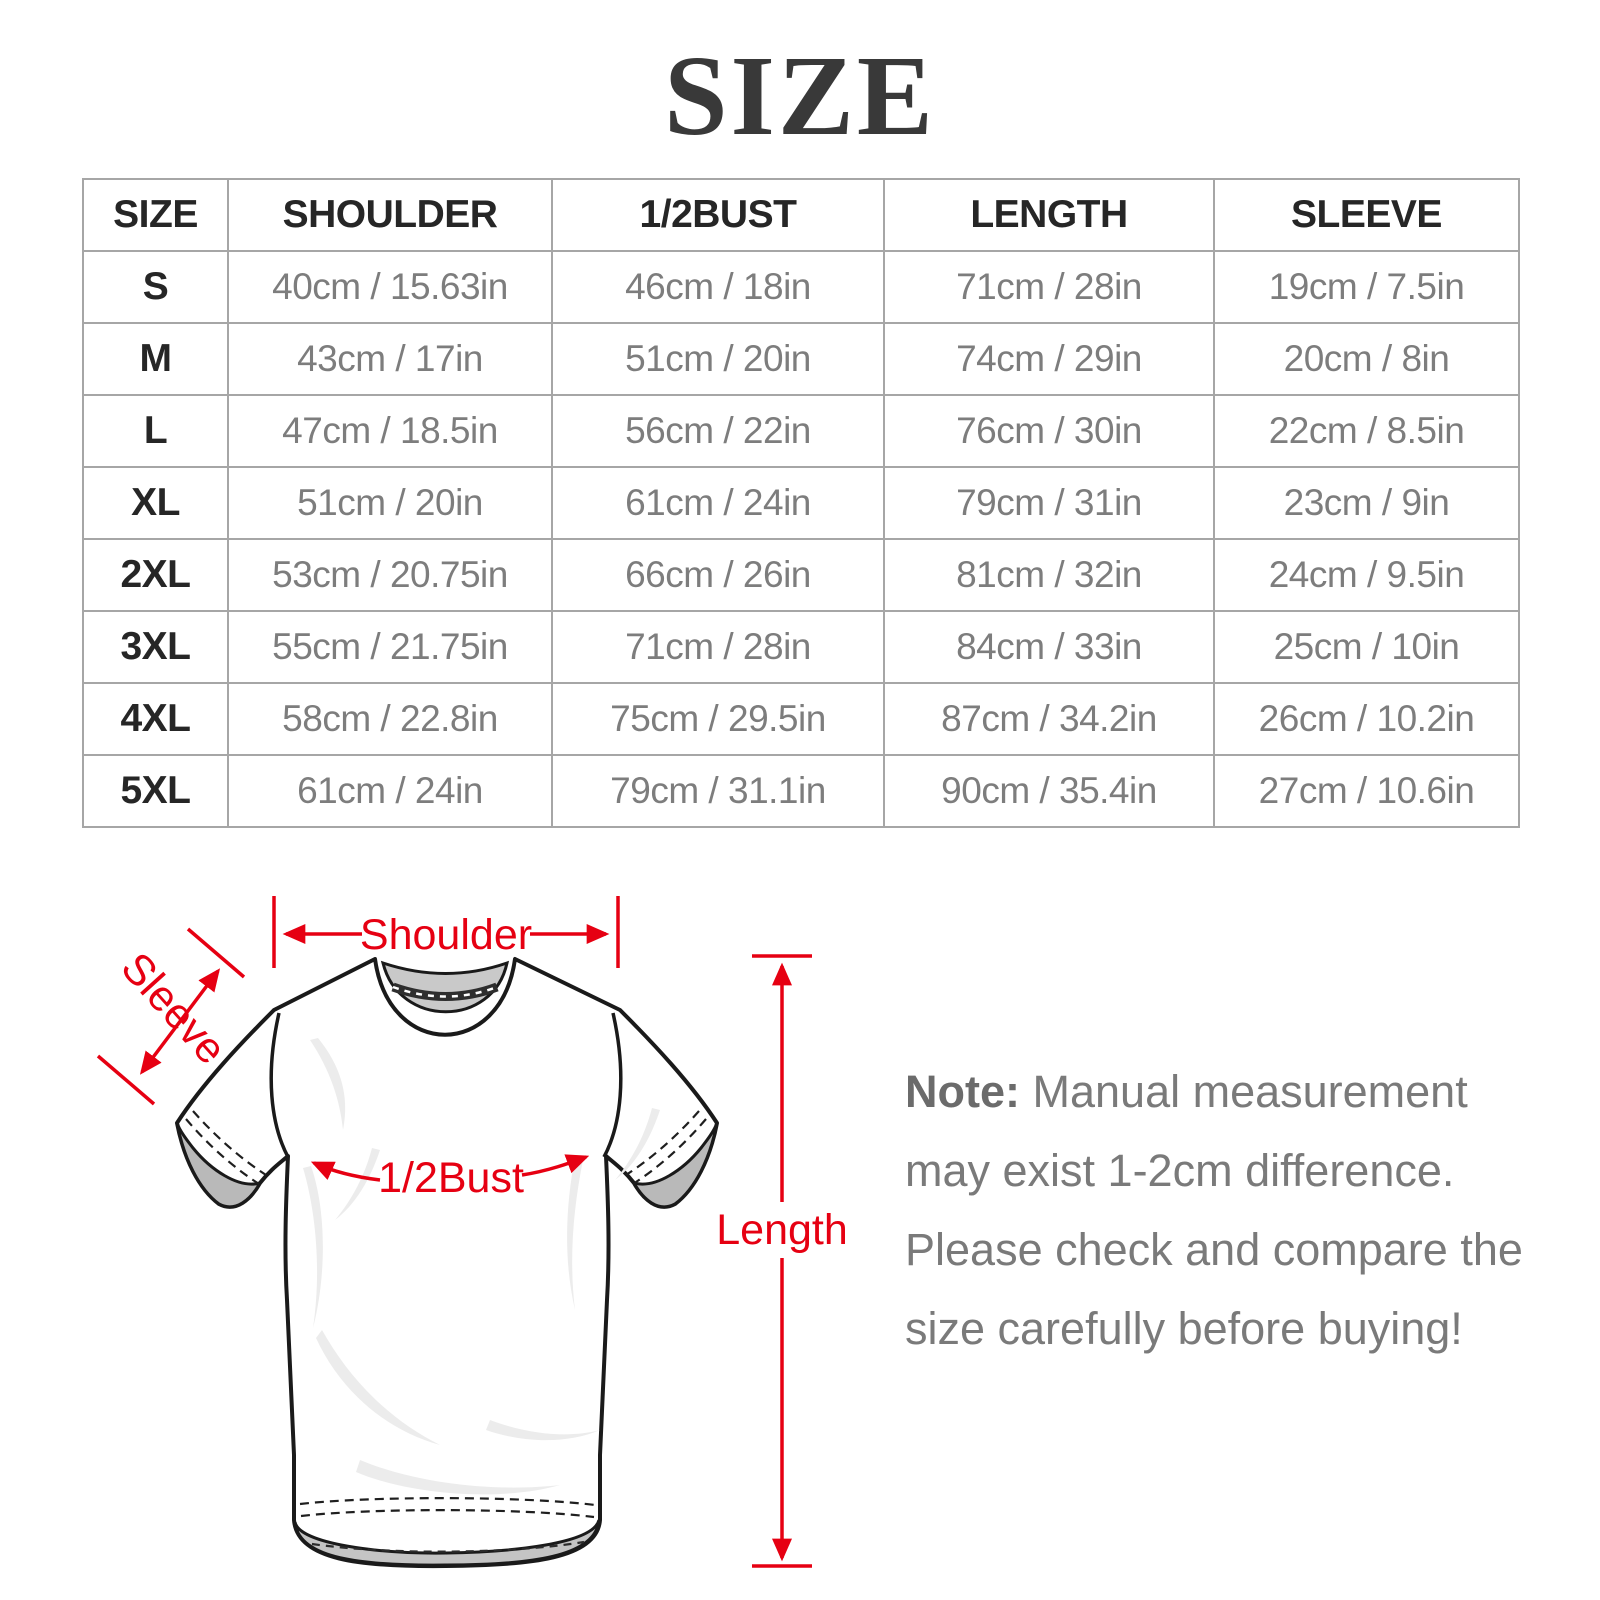  I want to click on length-label: Length, so click(782, 1230).